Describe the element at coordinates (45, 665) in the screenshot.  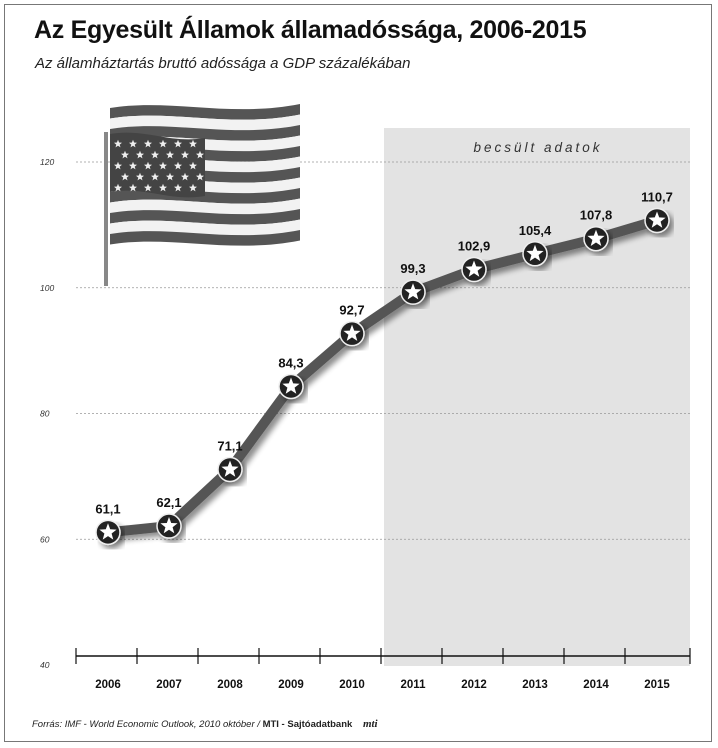
I see `y-tick-label: 40` at that location.